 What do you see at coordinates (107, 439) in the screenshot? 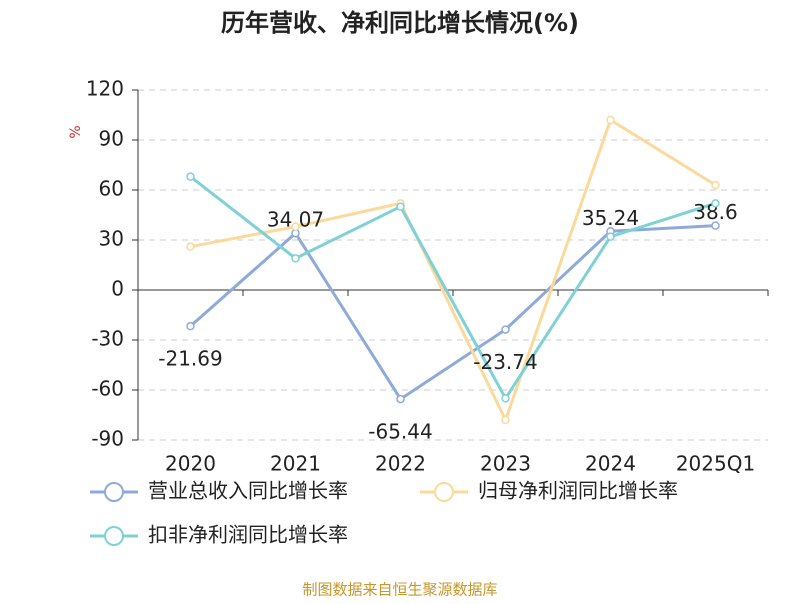
I see `y-tick-label: -90` at bounding box center [107, 439].